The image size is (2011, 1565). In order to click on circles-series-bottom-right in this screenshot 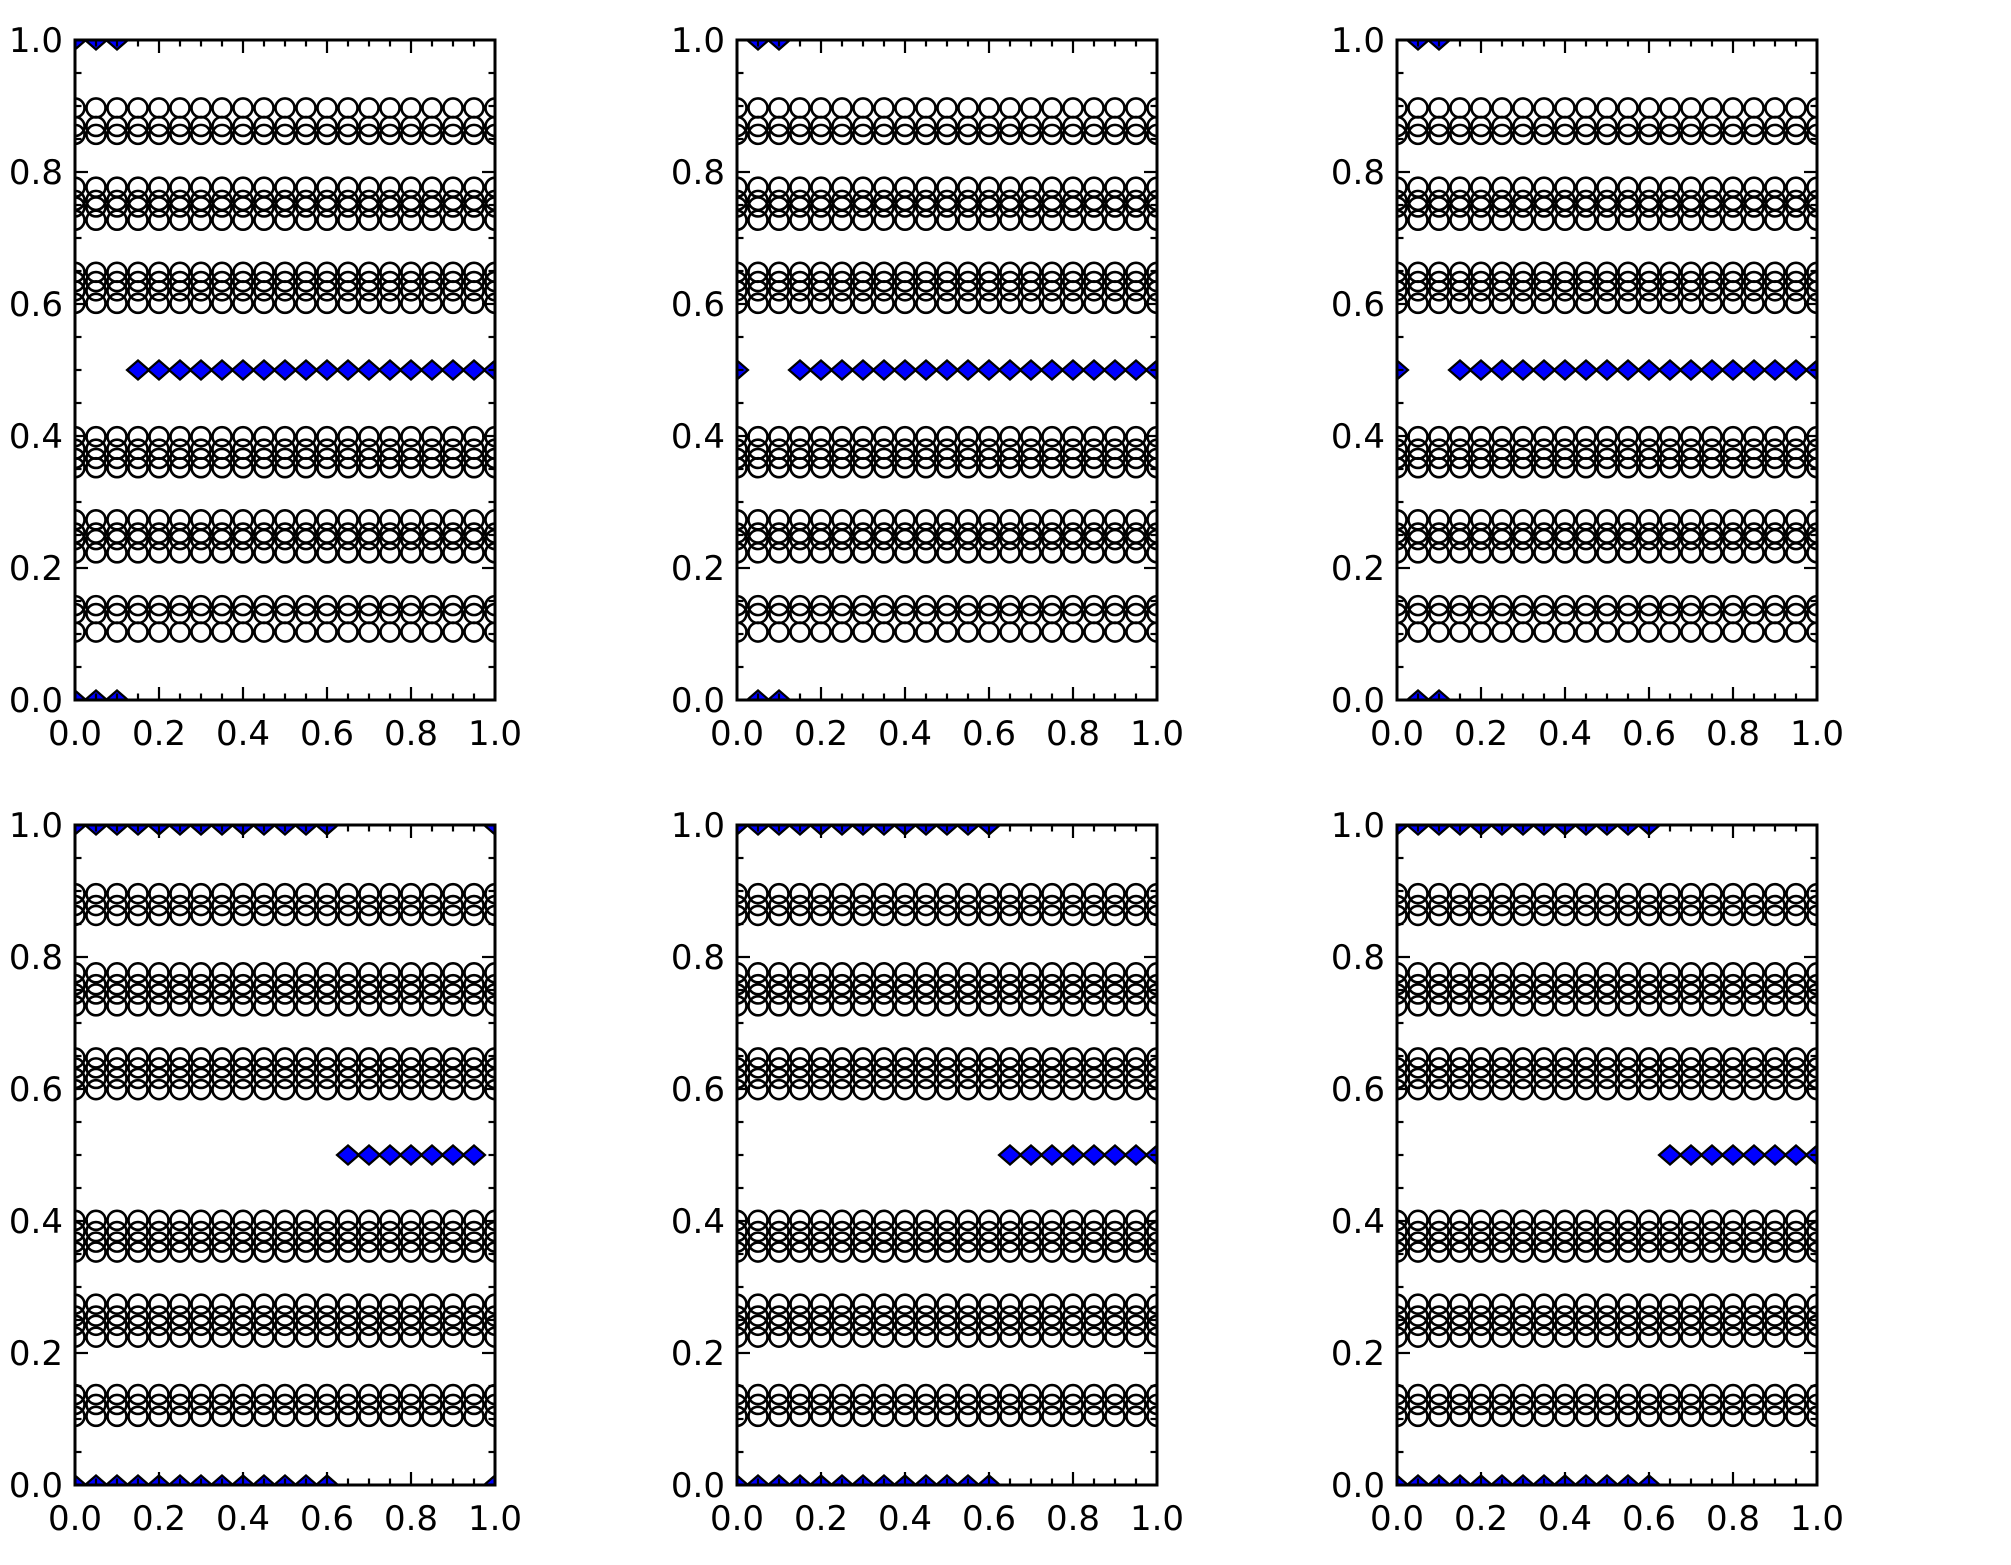, I will do `click(1607, 1155)`.